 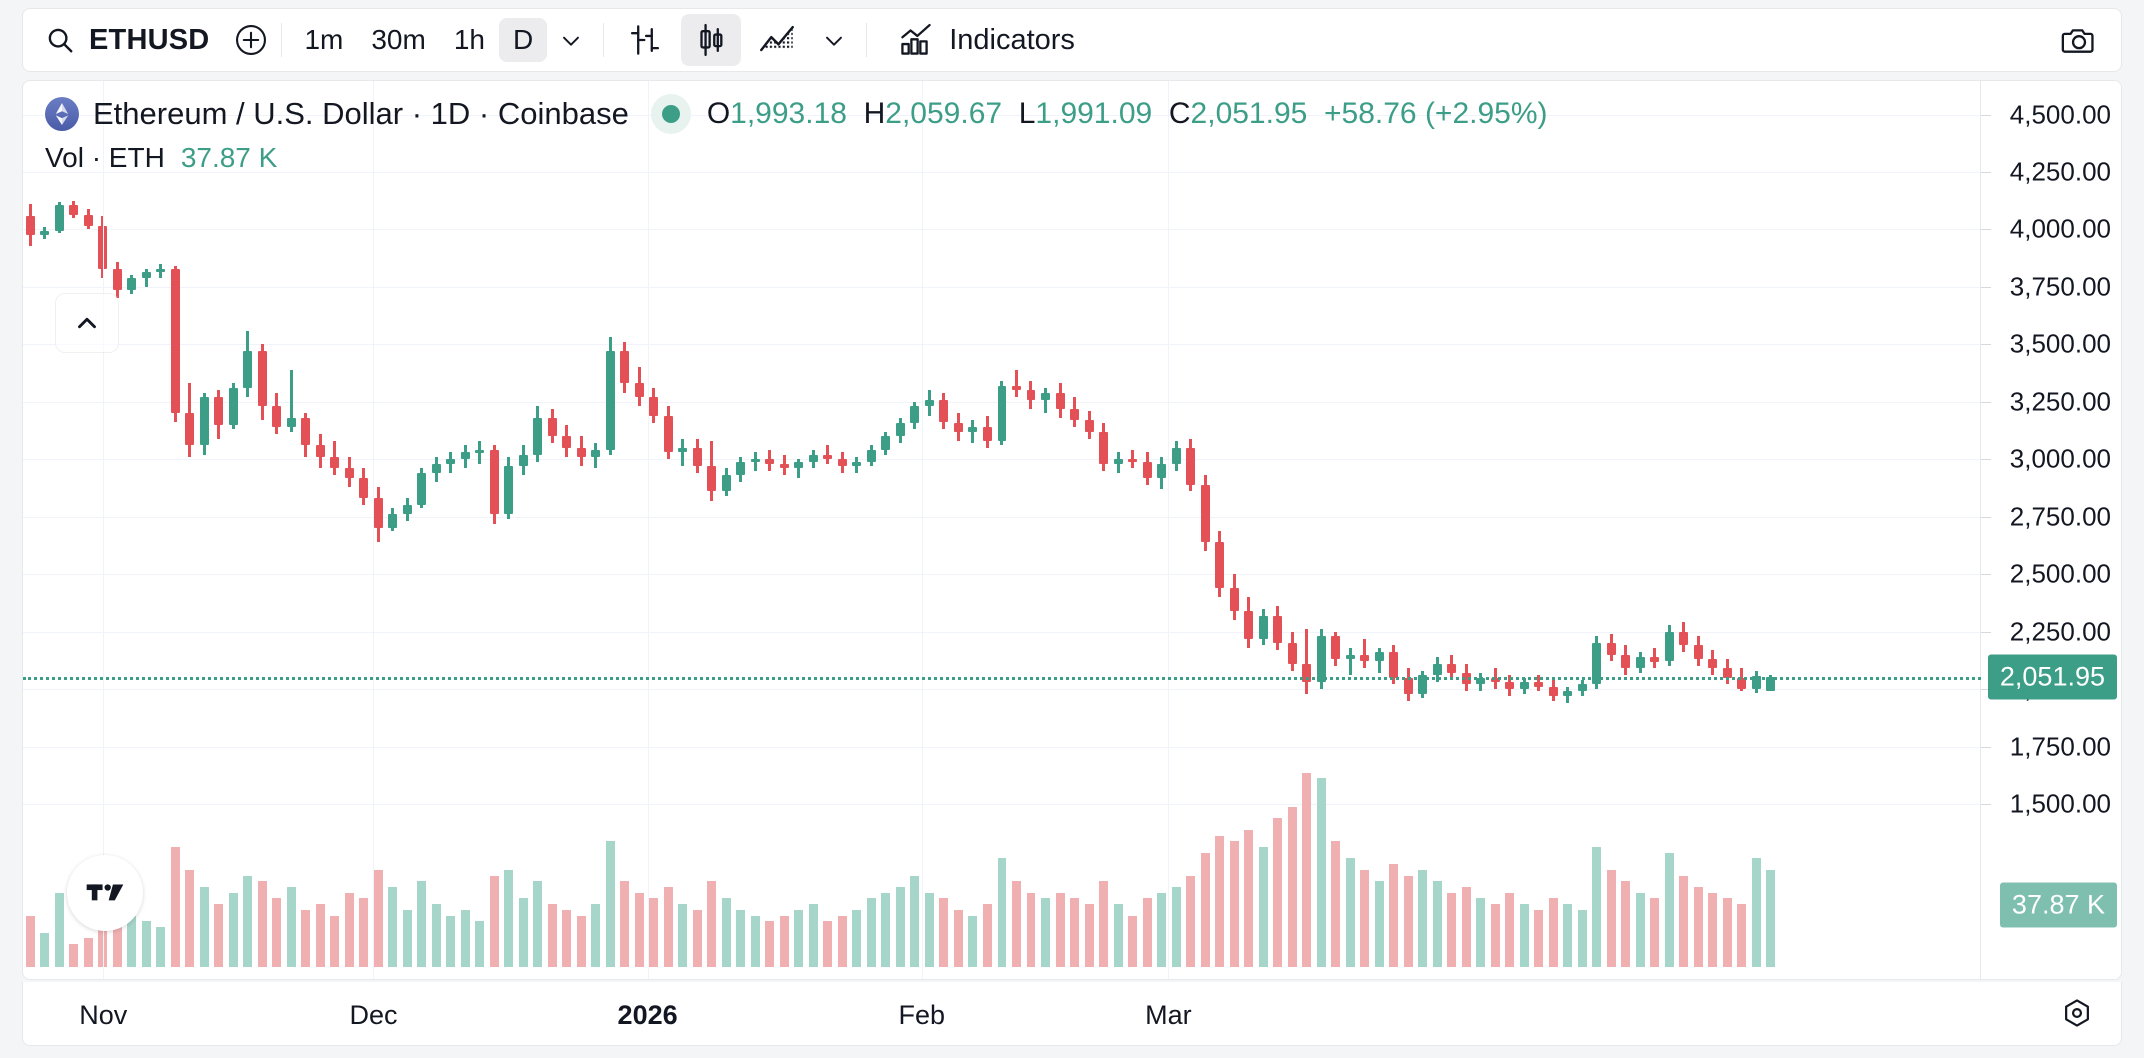 I want to click on area-chart-button, so click(x=777, y=40).